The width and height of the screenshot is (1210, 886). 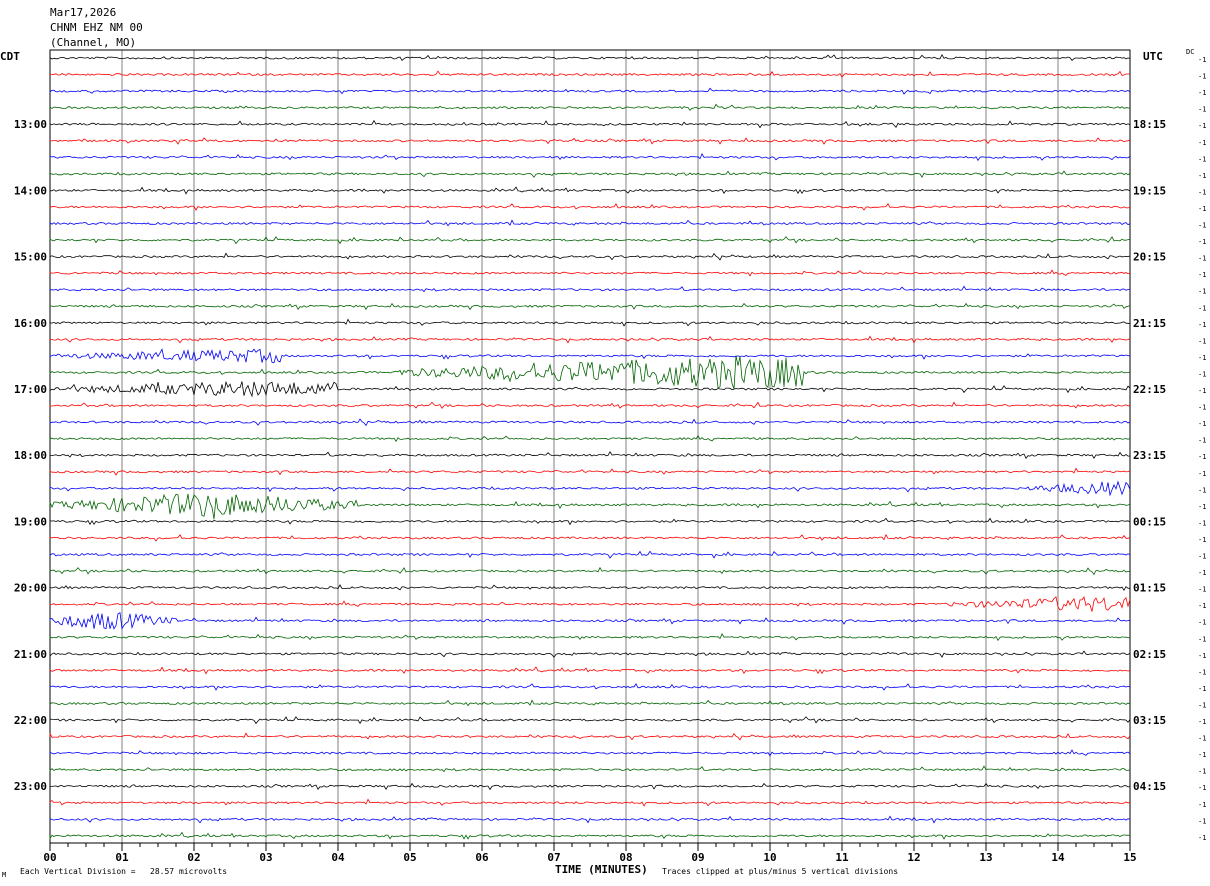 I want to click on left-hour-label: 19:00, so click(x=30, y=521).